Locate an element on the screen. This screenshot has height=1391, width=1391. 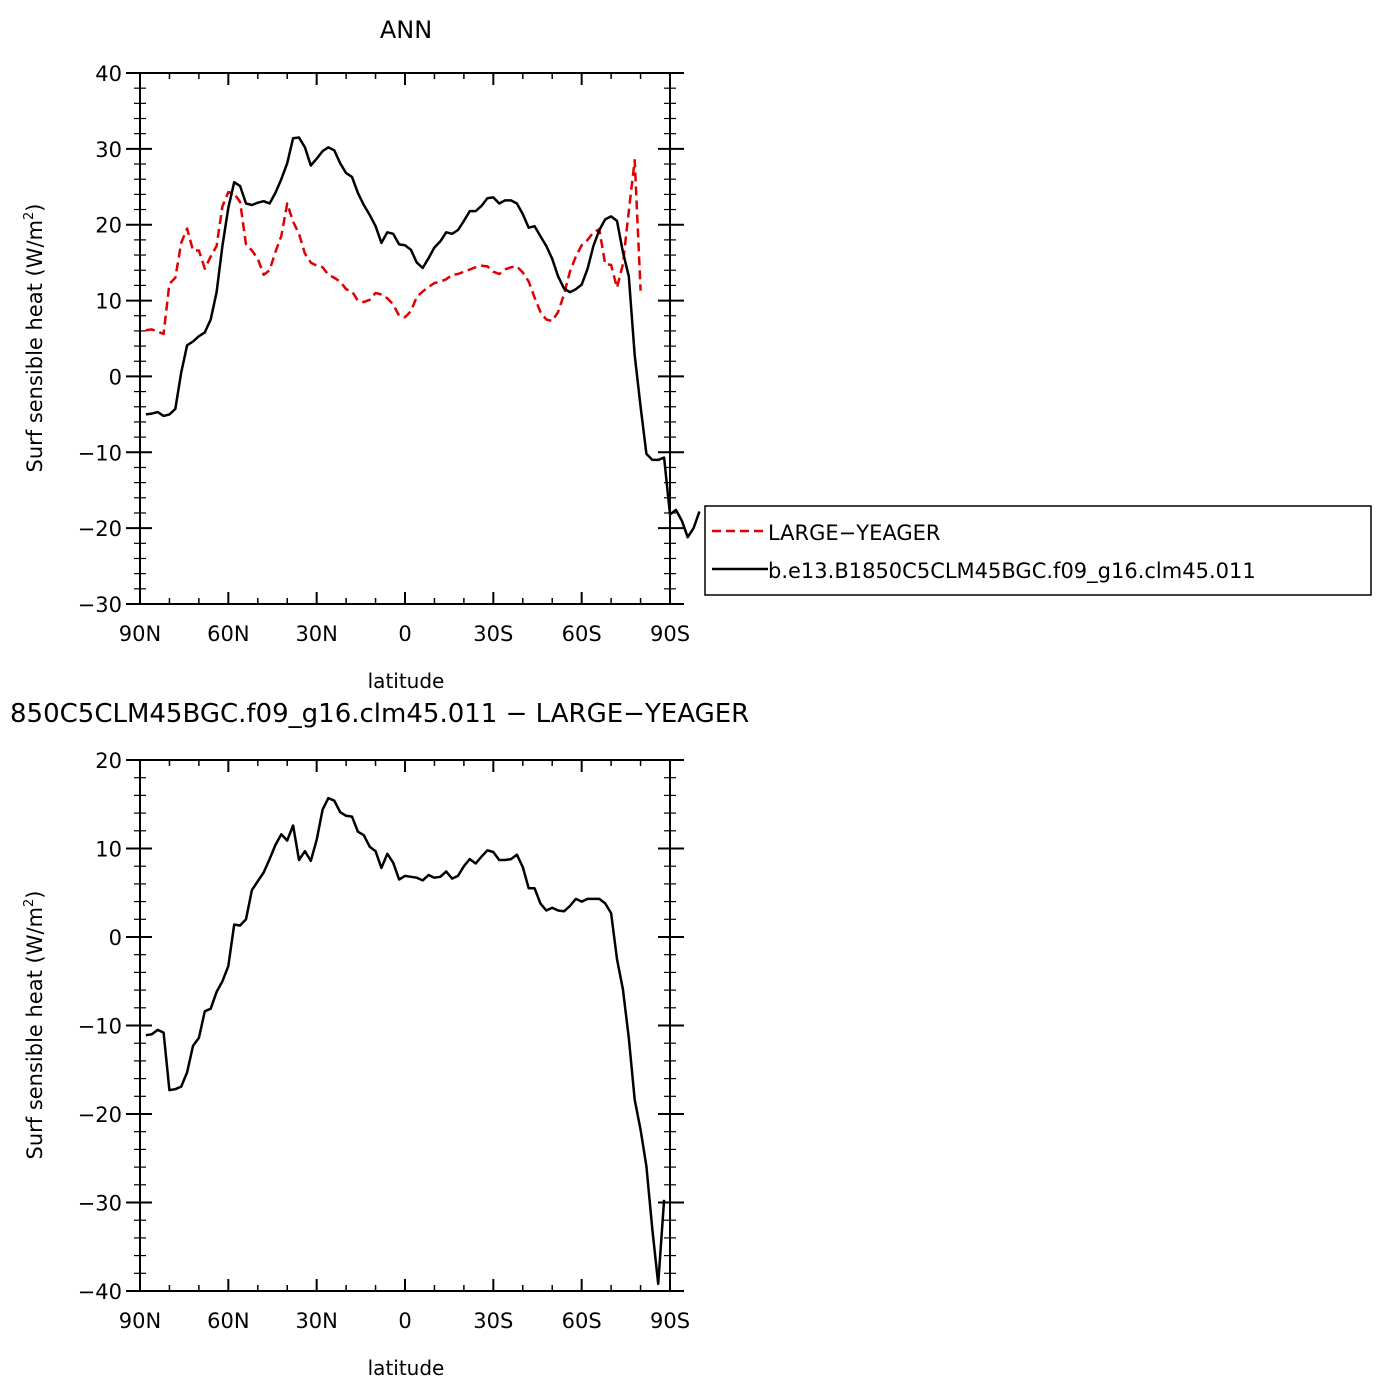
bottom-y-tick-label: −40 is located at coordinates (100, 1292).